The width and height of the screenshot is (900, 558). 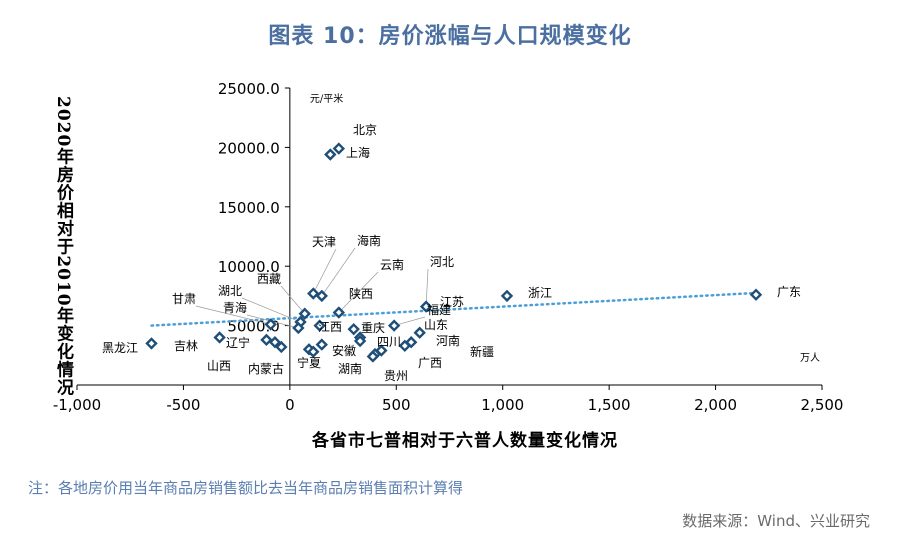 I want to click on point-label: 北京, so click(x=365, y=130).